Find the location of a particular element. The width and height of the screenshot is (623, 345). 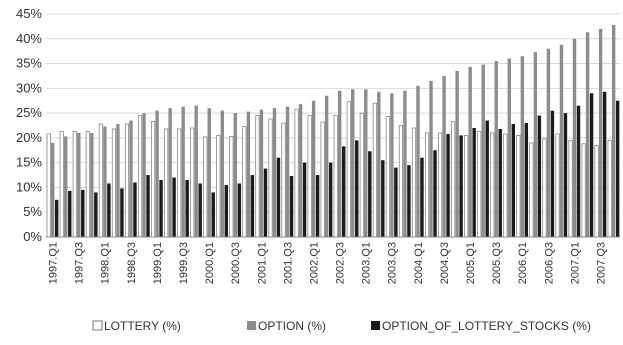

x-tick-label: 2002.Q3 is located at coordinates (341, 263).